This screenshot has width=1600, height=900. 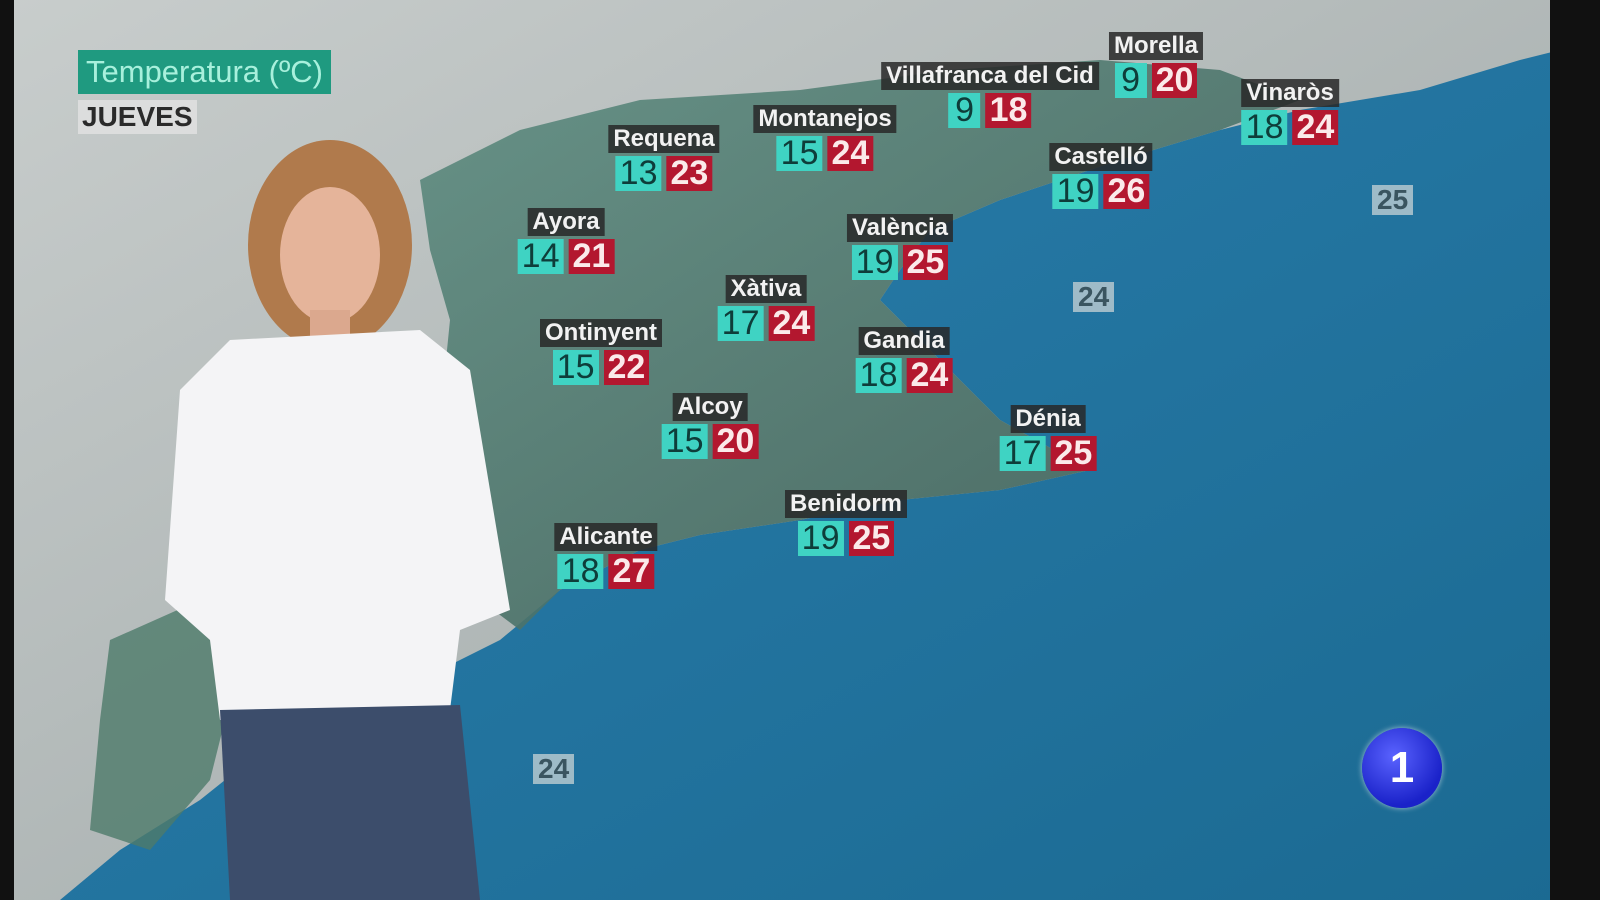 What do you see at coordinates (1101, 157) in the screenshot?
I see `city-name: Castelló` at bounding box center [1101, 157].